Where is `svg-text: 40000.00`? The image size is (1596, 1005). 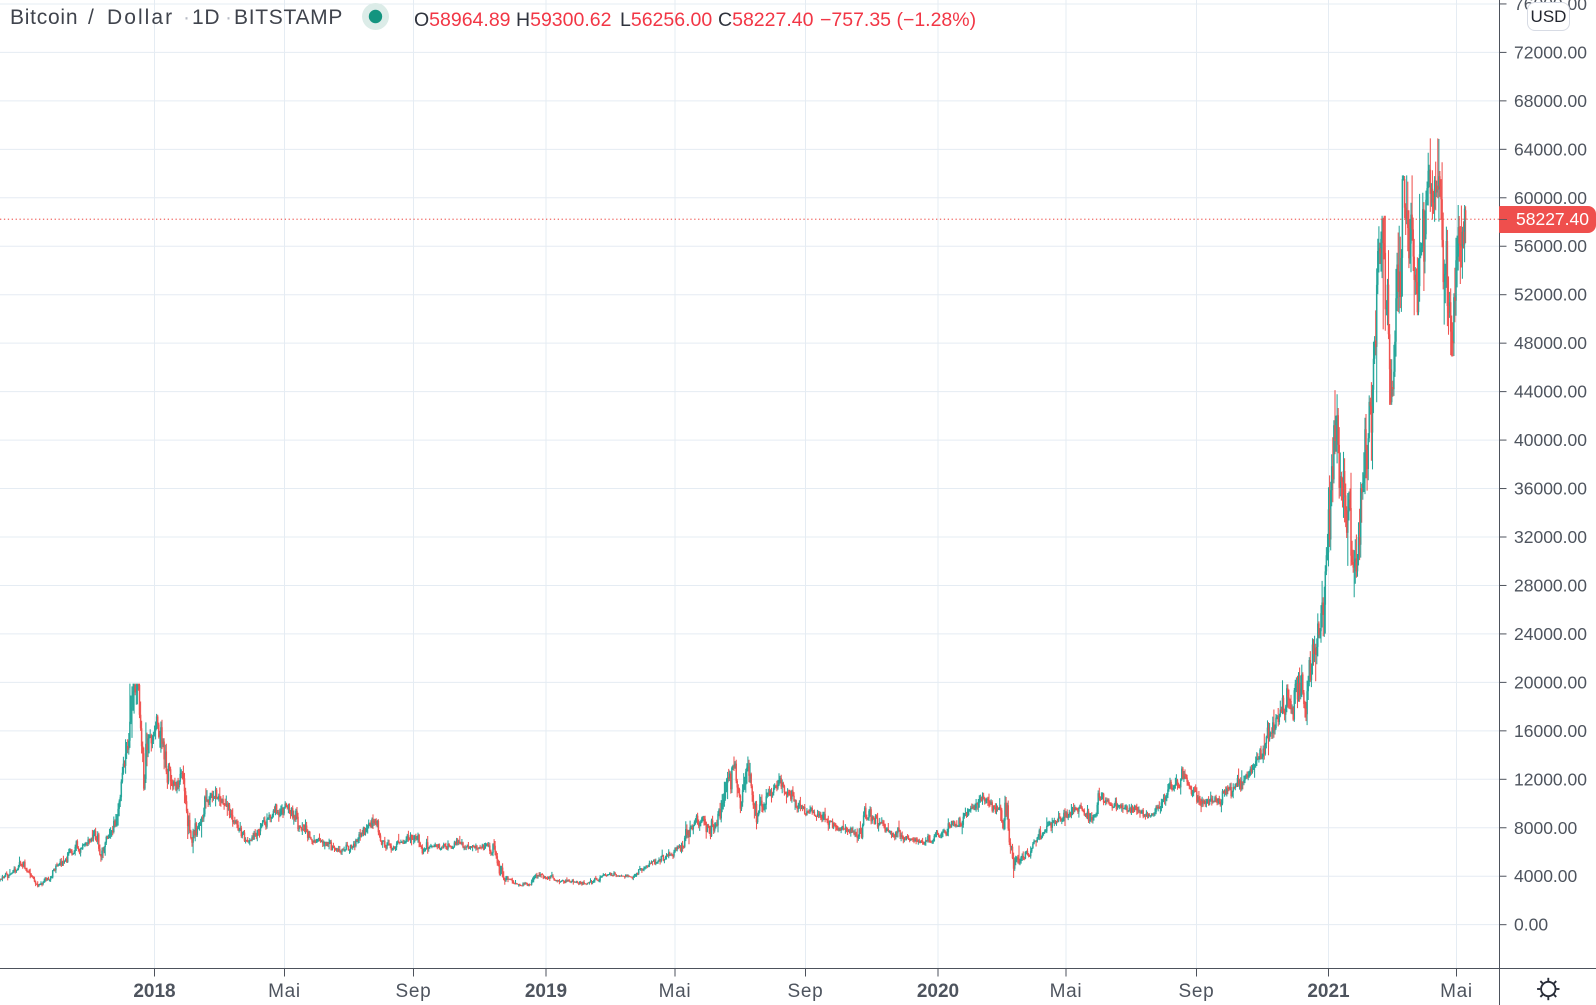
svg-text: 40000.00 is located at coordinates (1550, 440).